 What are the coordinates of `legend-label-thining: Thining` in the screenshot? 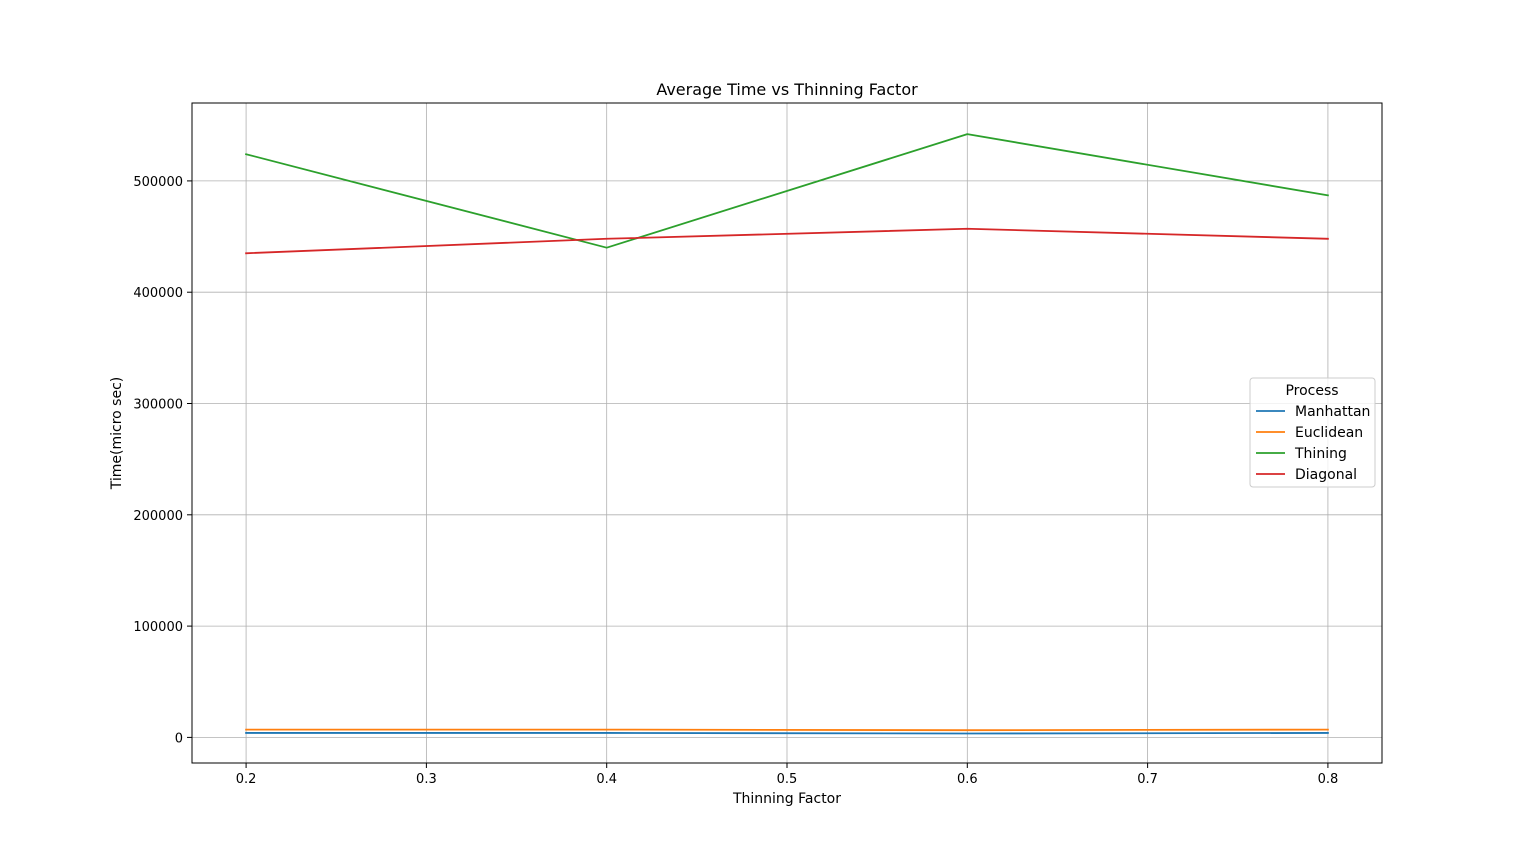 It's located at (1320, 454).